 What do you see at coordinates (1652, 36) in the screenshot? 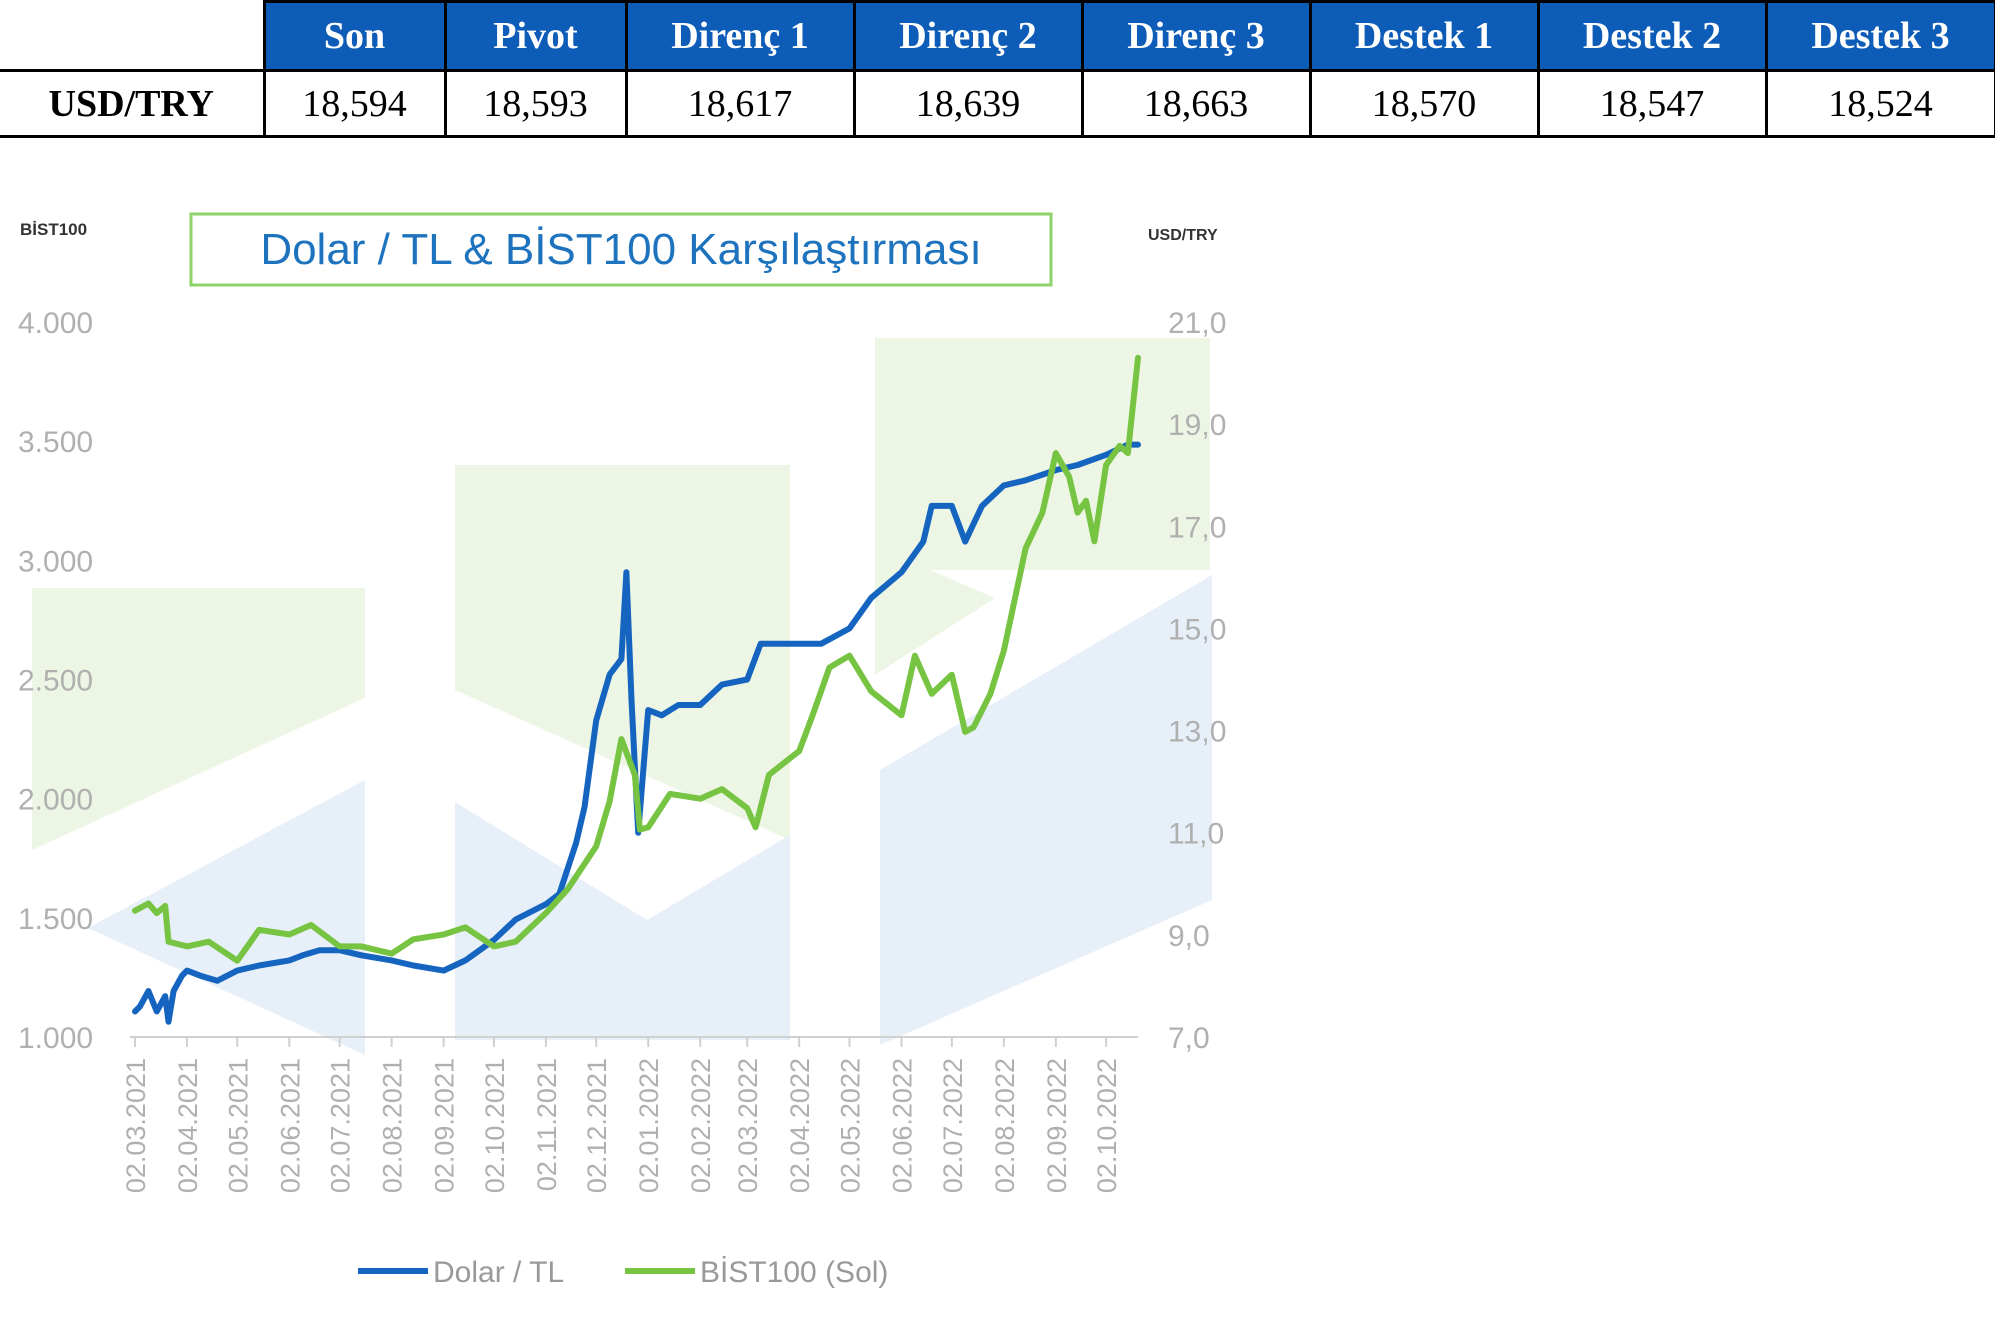
I see `header-destek-2: Destek 2` at bounding box center [1652, 36].